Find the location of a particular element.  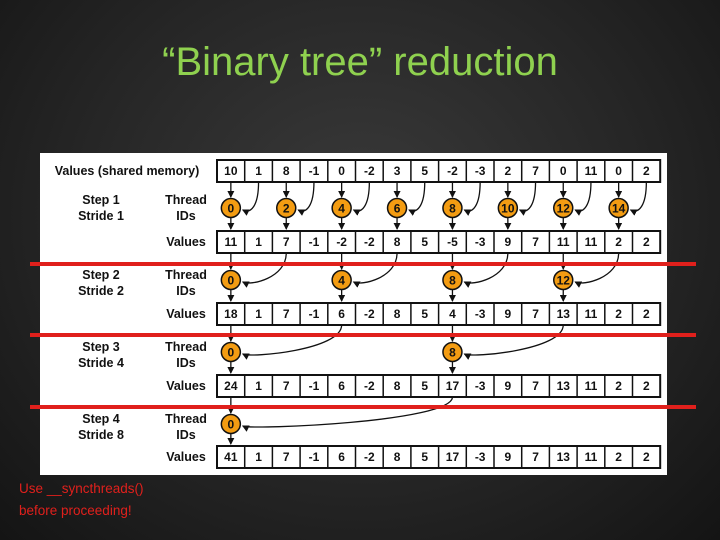

step-values-row-cell: 24 is located at coordinates (231, 386).